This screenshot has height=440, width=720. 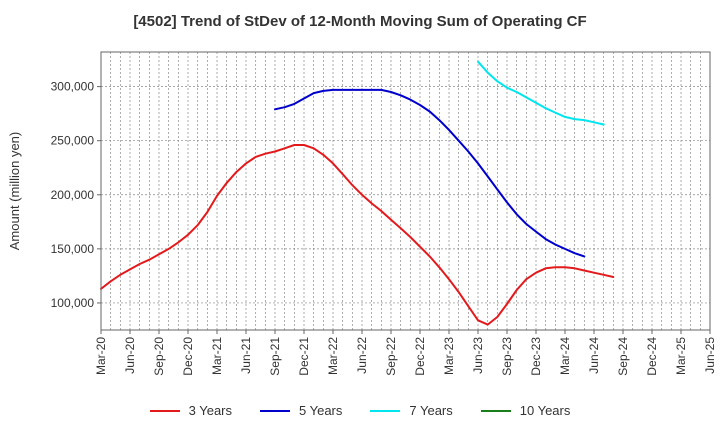 I want to click on x-tick-label: Sep-21, so click(x=275, y=356).